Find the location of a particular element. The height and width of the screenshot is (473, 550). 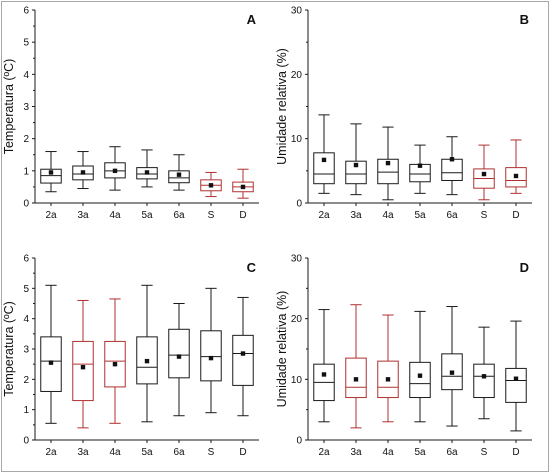

panel-label: D is located at coordinates (524, 267).